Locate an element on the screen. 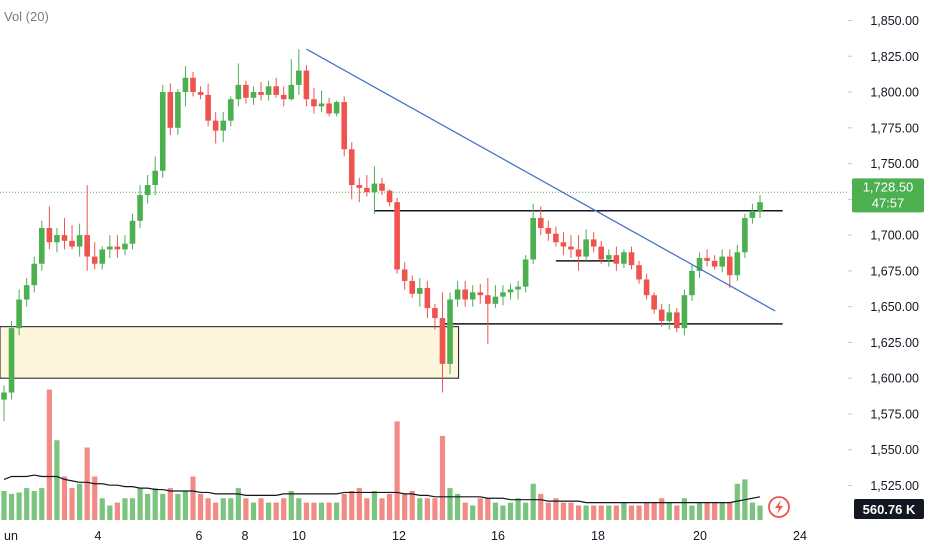 The width and height of the screenshot is (932, 550). demand-zone is located at coordinates (230, 352).